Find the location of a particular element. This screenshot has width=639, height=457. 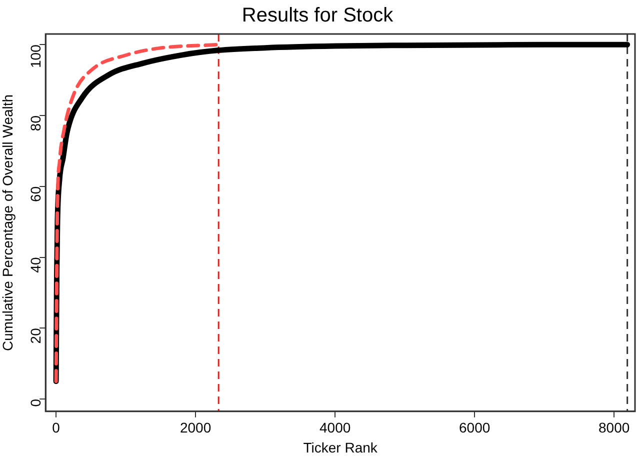

x-axis-title: Ticker Rank is located at coordinates (340, 447).